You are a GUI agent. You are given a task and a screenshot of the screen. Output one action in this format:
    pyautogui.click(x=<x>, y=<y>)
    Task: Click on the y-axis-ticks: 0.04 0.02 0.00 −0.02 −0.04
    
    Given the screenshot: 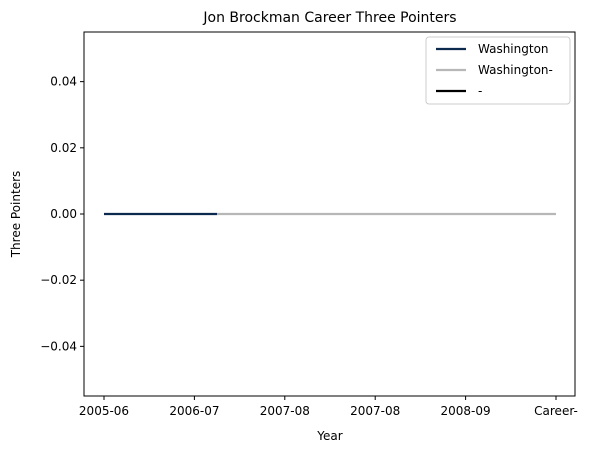 What is the action you would take?
    pyautogui.click(x=62, y=214)
    